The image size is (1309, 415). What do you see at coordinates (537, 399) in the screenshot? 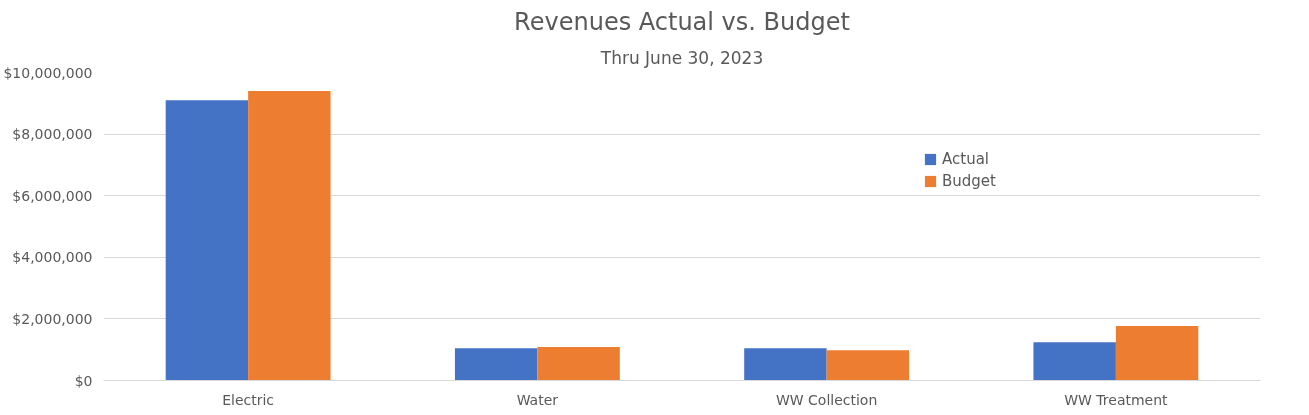
I see `x-tick-label: Water` at bounding box center [537, 399].